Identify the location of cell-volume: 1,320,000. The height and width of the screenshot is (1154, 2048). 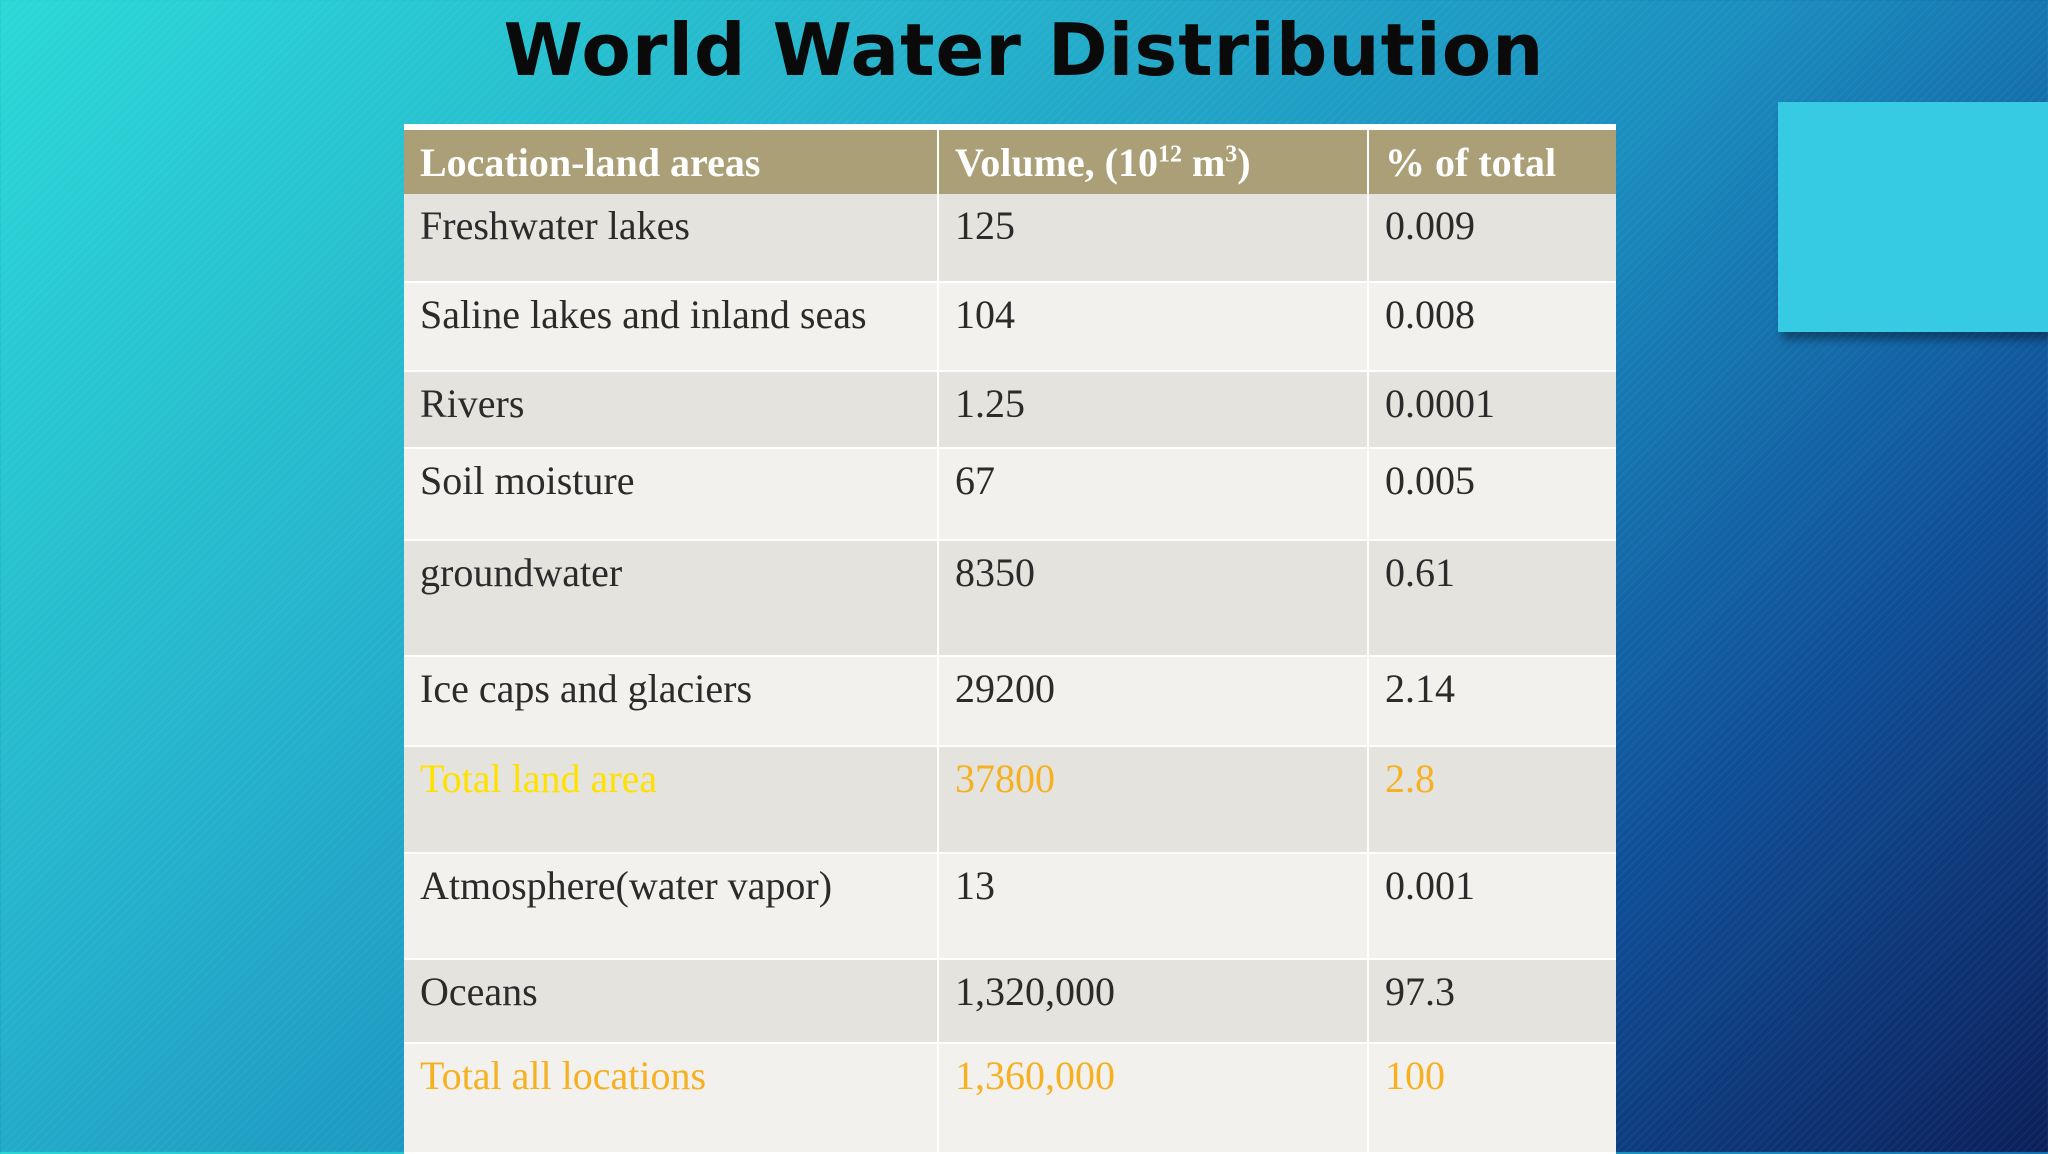
(1153, 1001).